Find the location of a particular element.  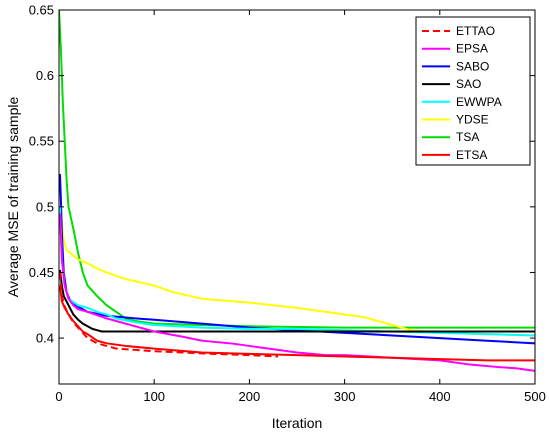

legend: ETTAO EPSA SABO SAO EWWPA YDSE TSA ETSA is located at coordinates (473, 91).